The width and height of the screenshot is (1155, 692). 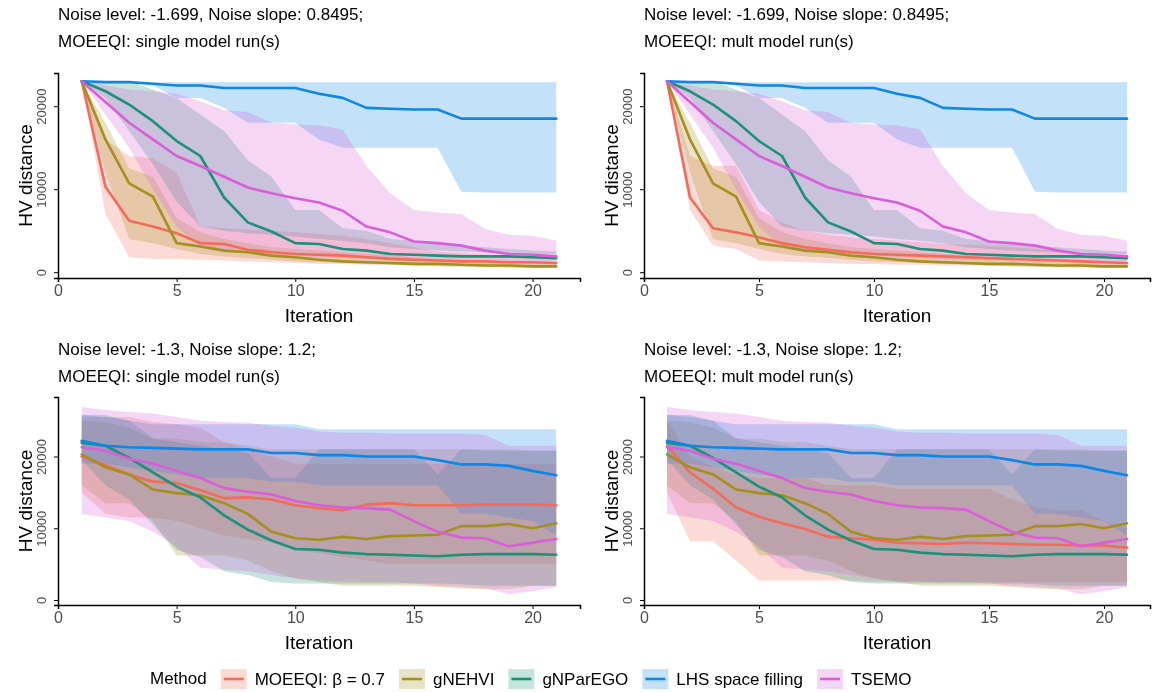 What do you see at coordinates (187, 363) in the screenshot?
I see `chart-title: Noise level: -1.3, Noise slope: 1.2; MOEEQI: single model run(s)` at bounding box center [187, 363].